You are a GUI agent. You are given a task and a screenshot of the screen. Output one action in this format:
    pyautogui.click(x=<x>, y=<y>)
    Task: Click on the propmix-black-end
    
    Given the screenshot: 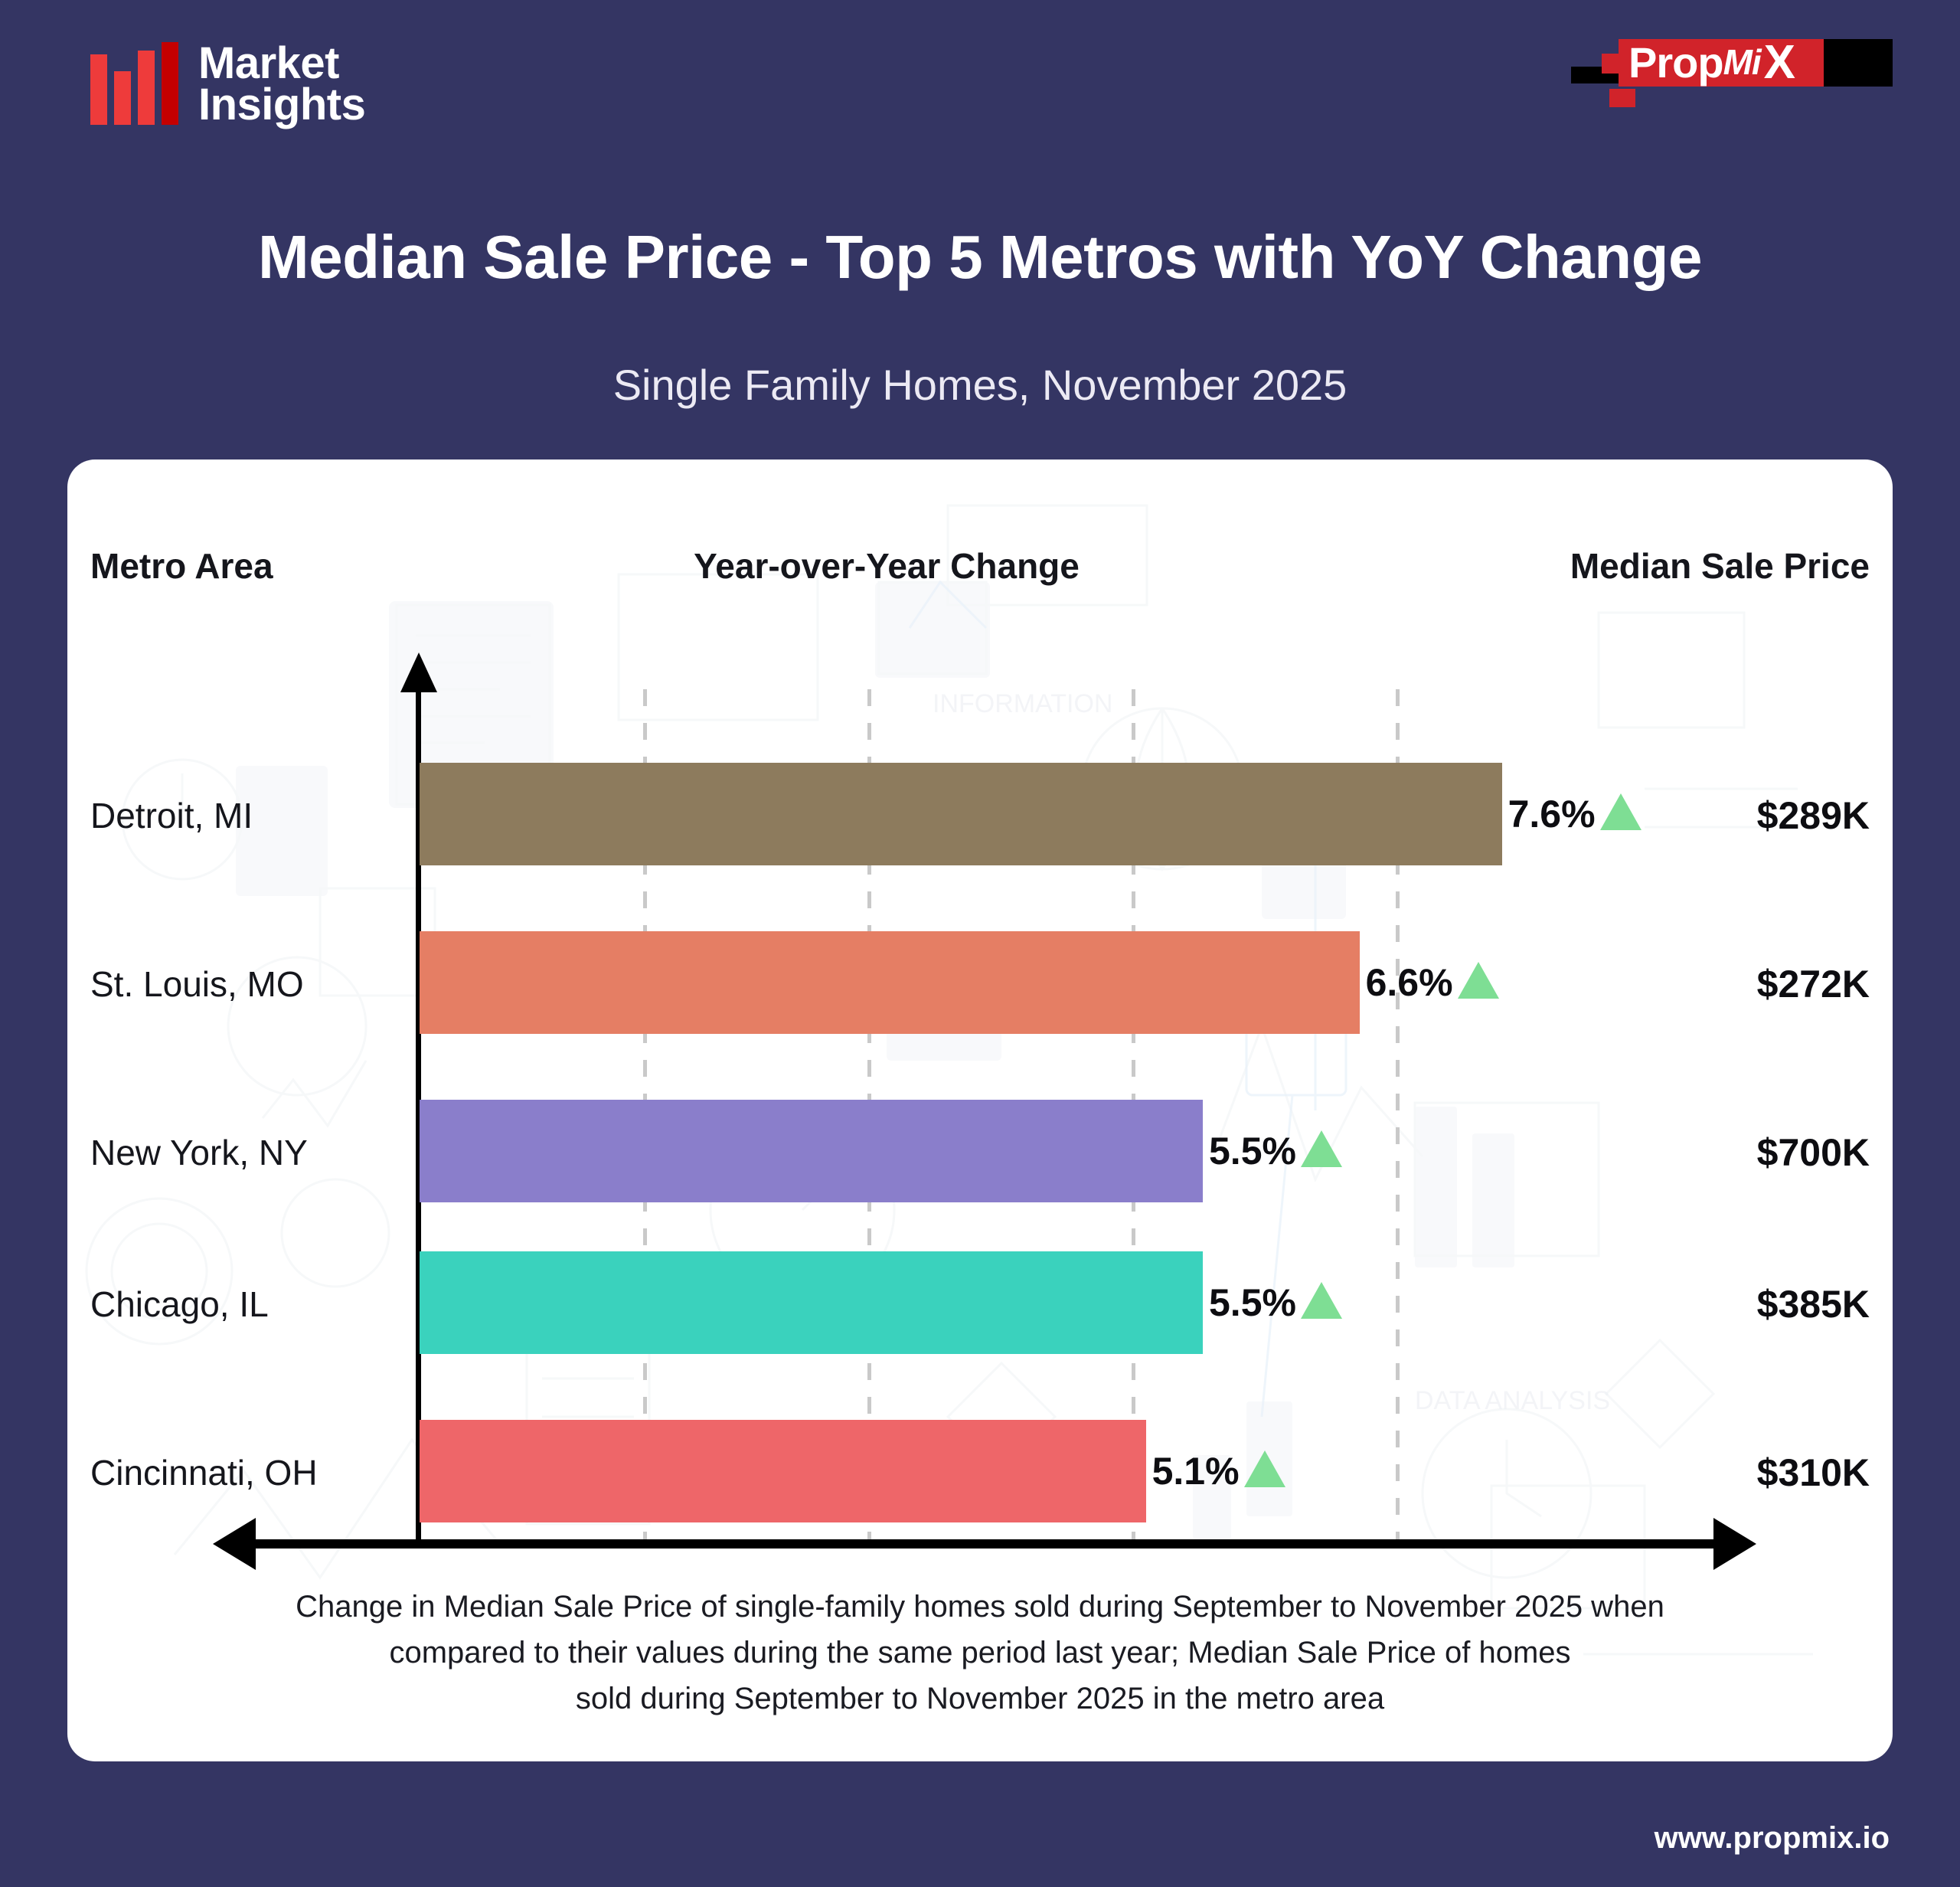 What is the action you would take?
    pyautogui.click(x=1858, y=63)
    